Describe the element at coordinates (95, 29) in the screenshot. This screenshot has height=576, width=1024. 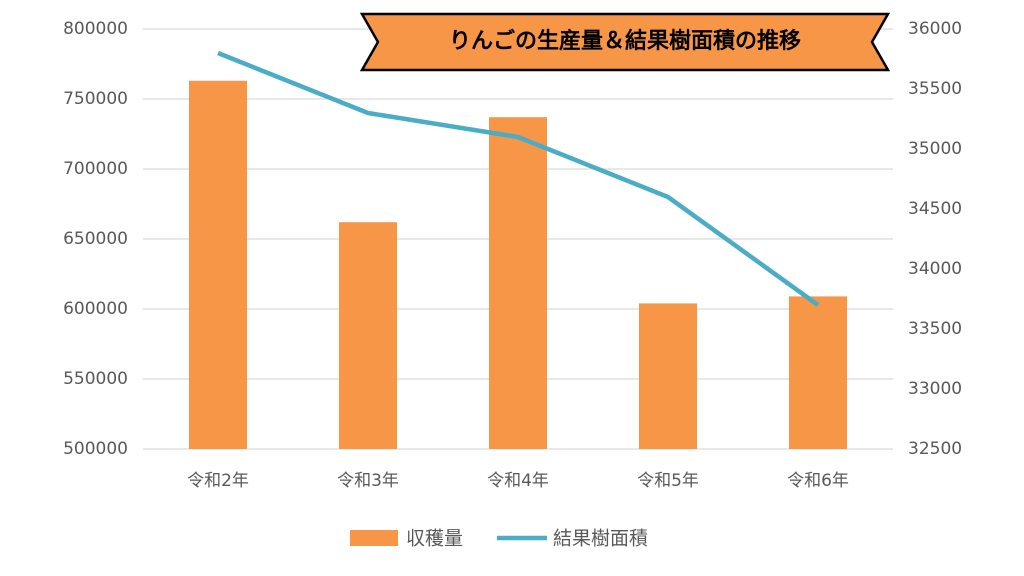
I see `y-tick-label: 800000` at that location.